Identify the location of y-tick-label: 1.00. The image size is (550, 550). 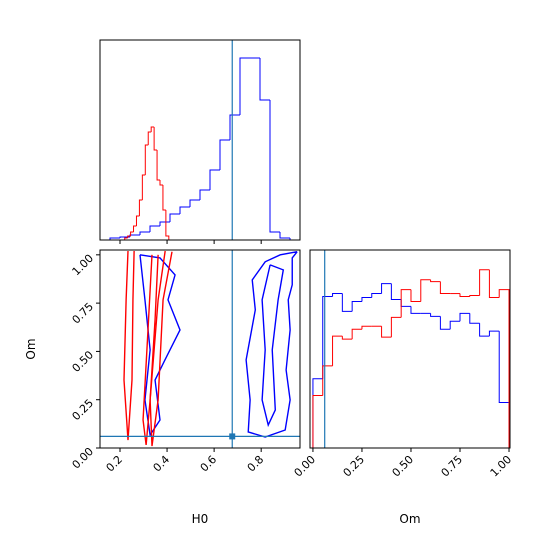
(83, 265).